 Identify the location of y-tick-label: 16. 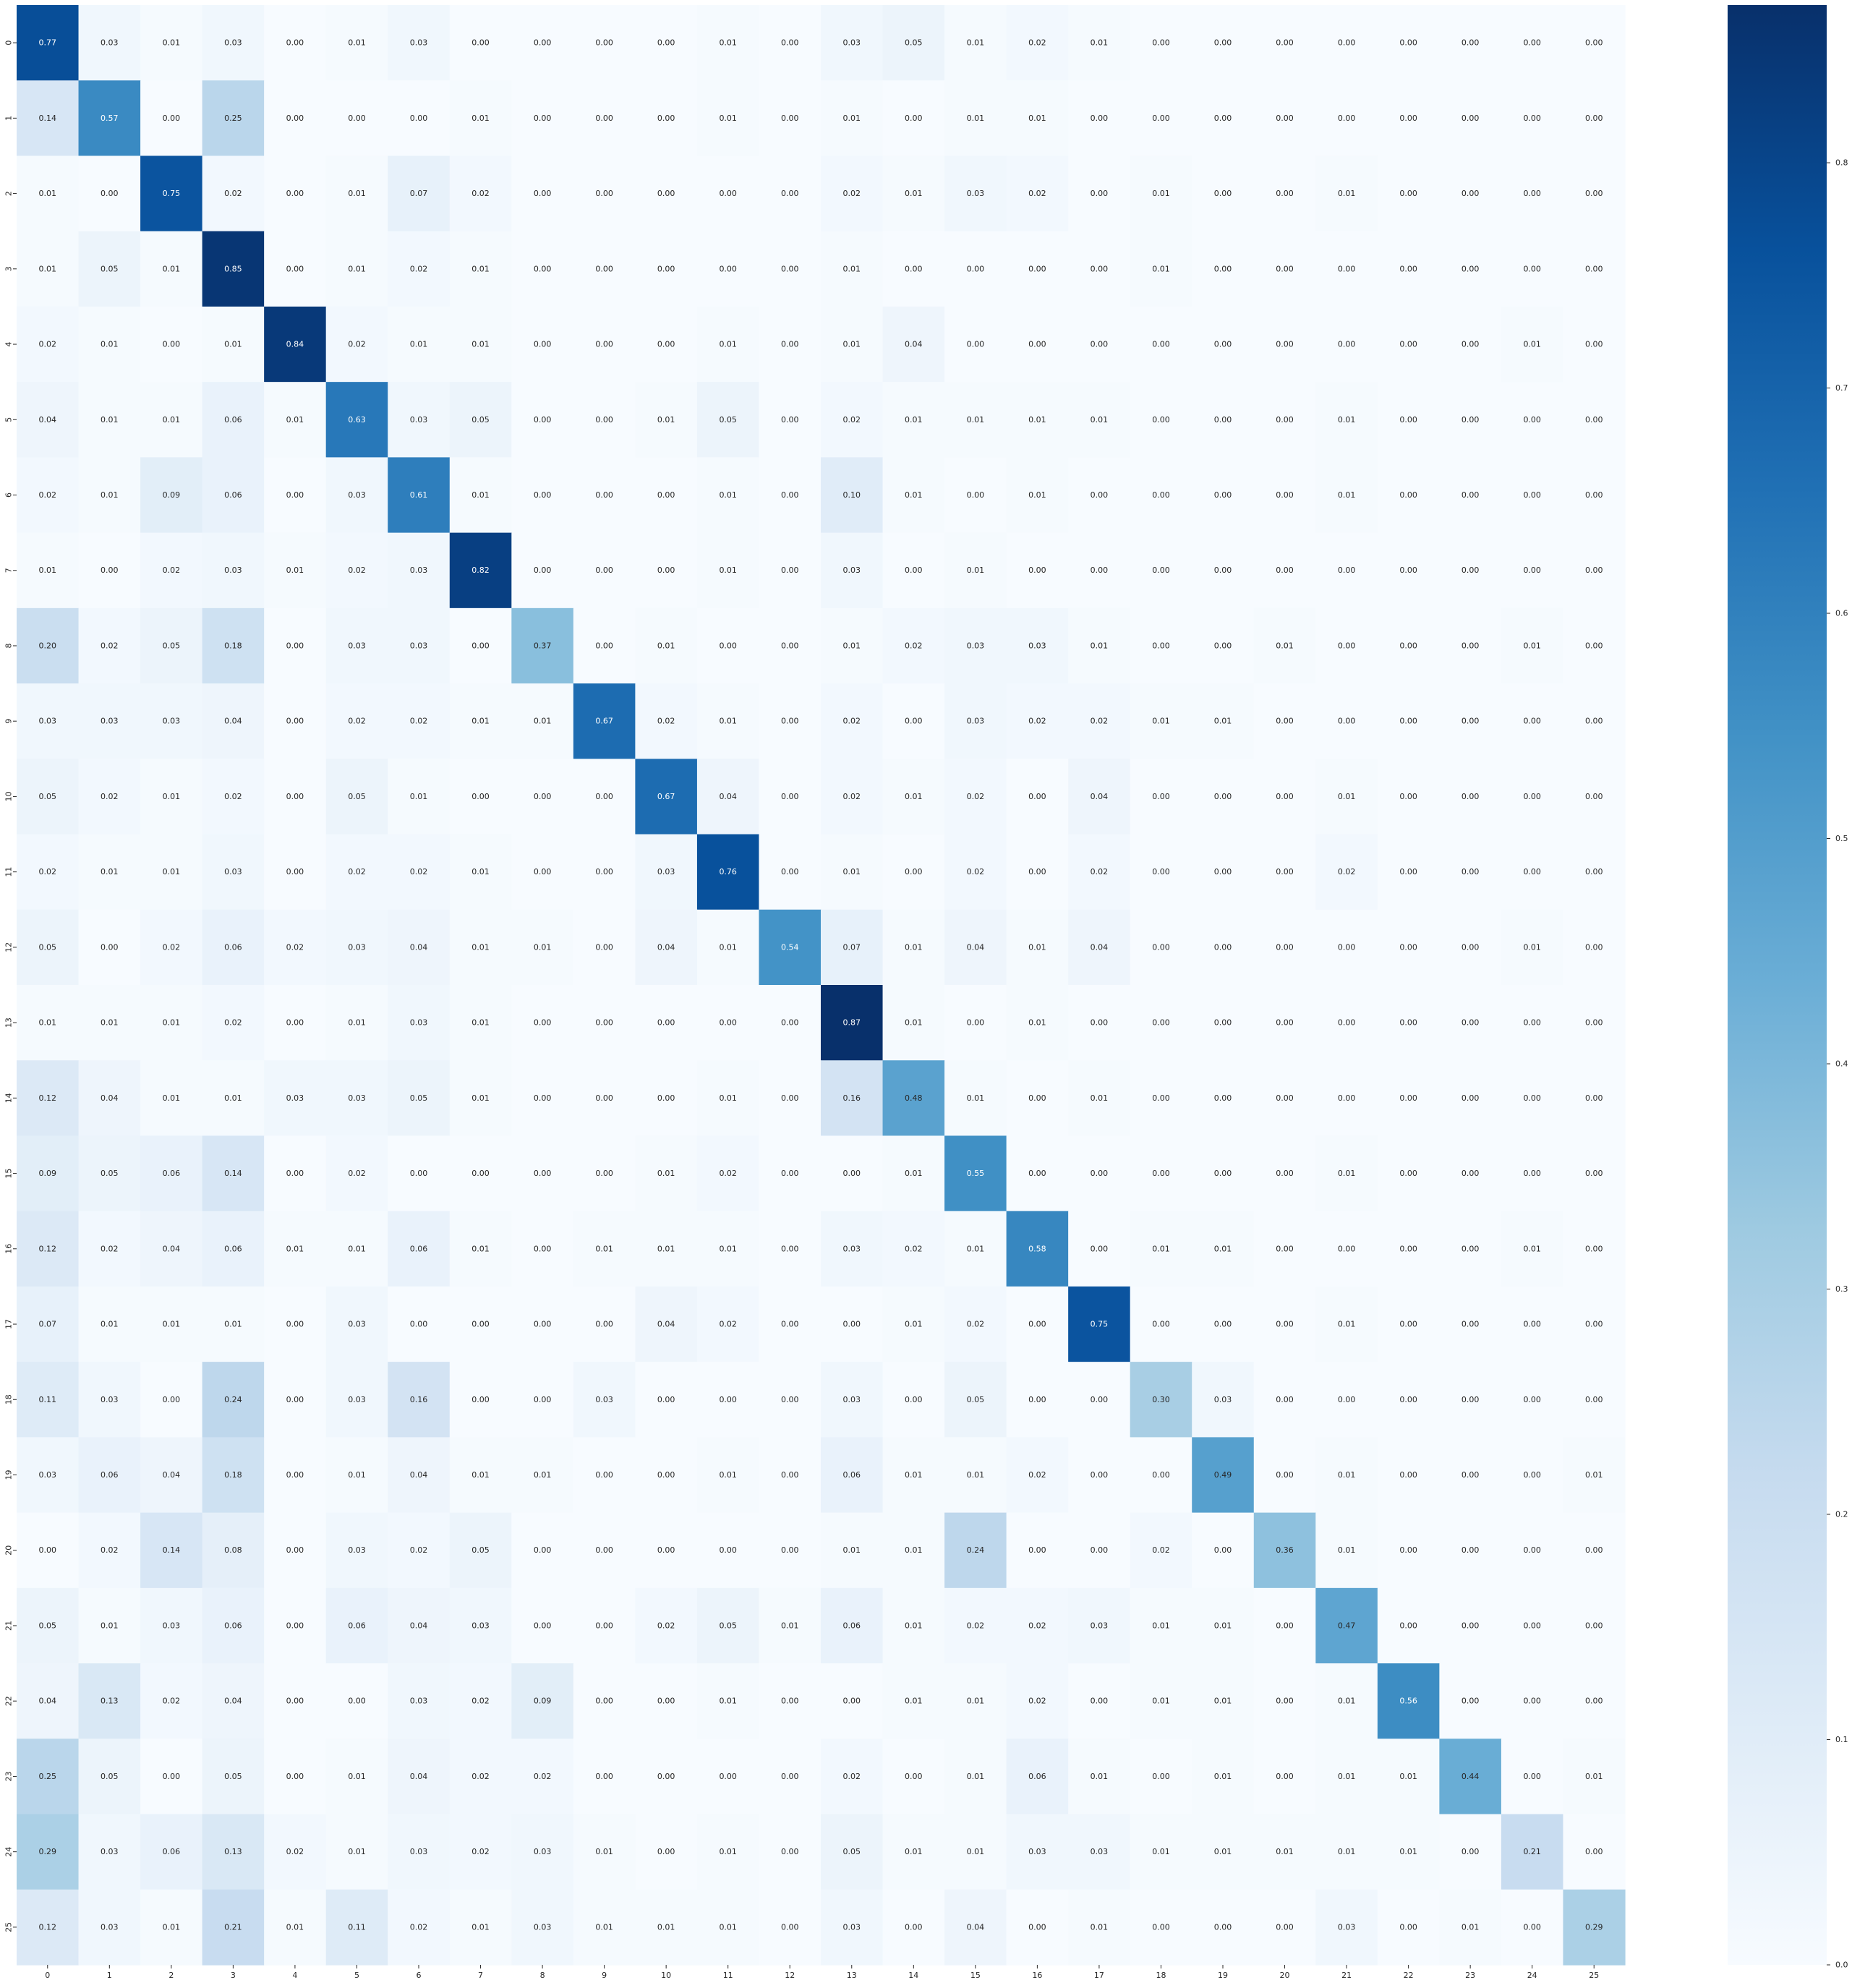
(9, 1249).